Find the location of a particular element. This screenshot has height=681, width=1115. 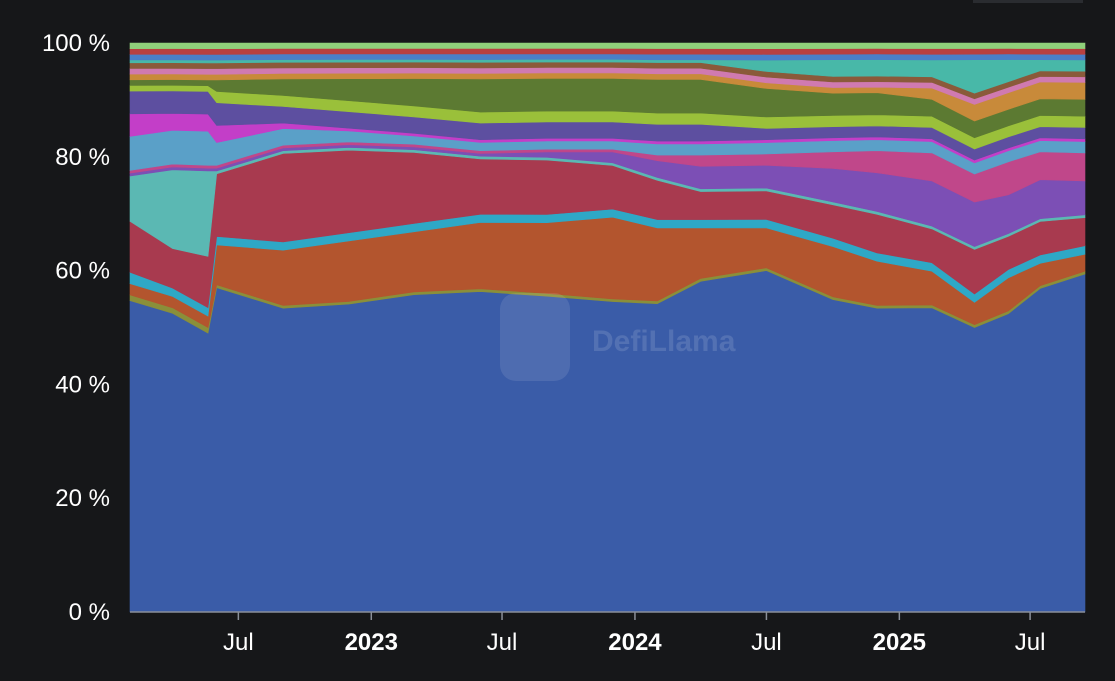

corner-tab is located at coordinates (1028, 1).